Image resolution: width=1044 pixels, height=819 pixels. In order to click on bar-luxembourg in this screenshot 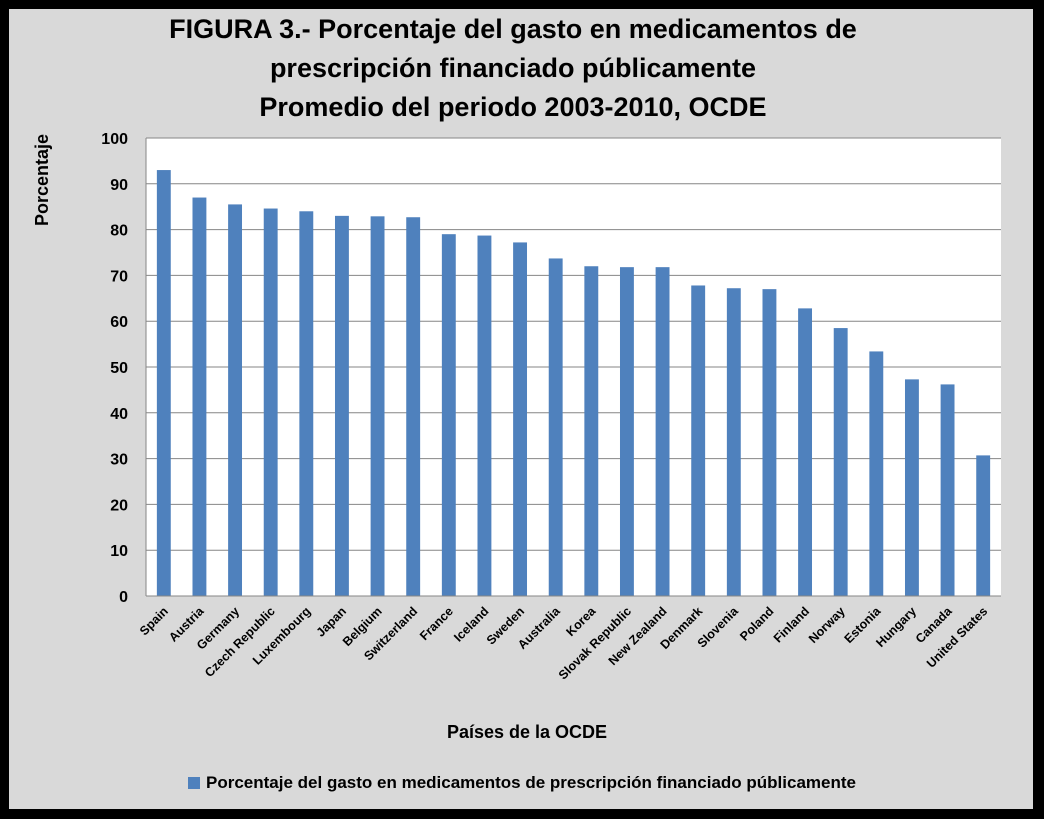, I will do `click(306, 403)`.